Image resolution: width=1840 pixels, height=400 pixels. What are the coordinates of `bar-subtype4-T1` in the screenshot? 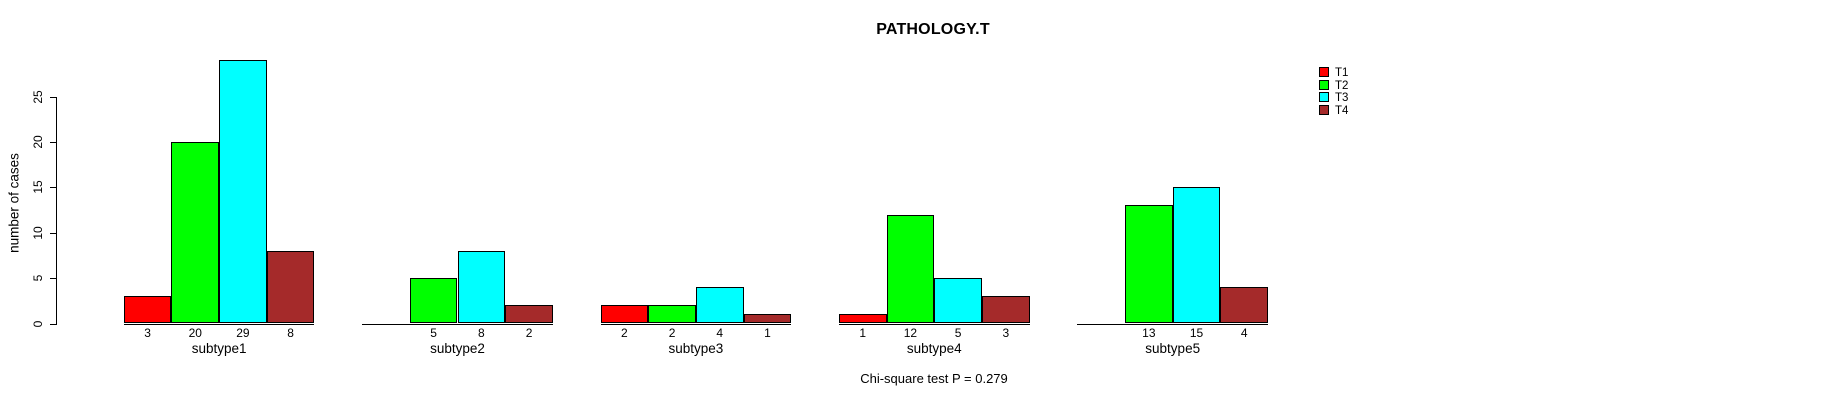 It's located at (862, 319).